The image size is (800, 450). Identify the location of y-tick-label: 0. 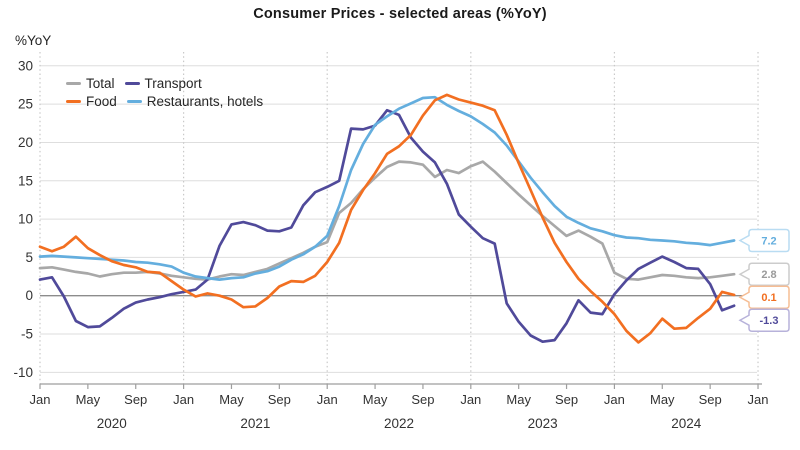
(29, 295).